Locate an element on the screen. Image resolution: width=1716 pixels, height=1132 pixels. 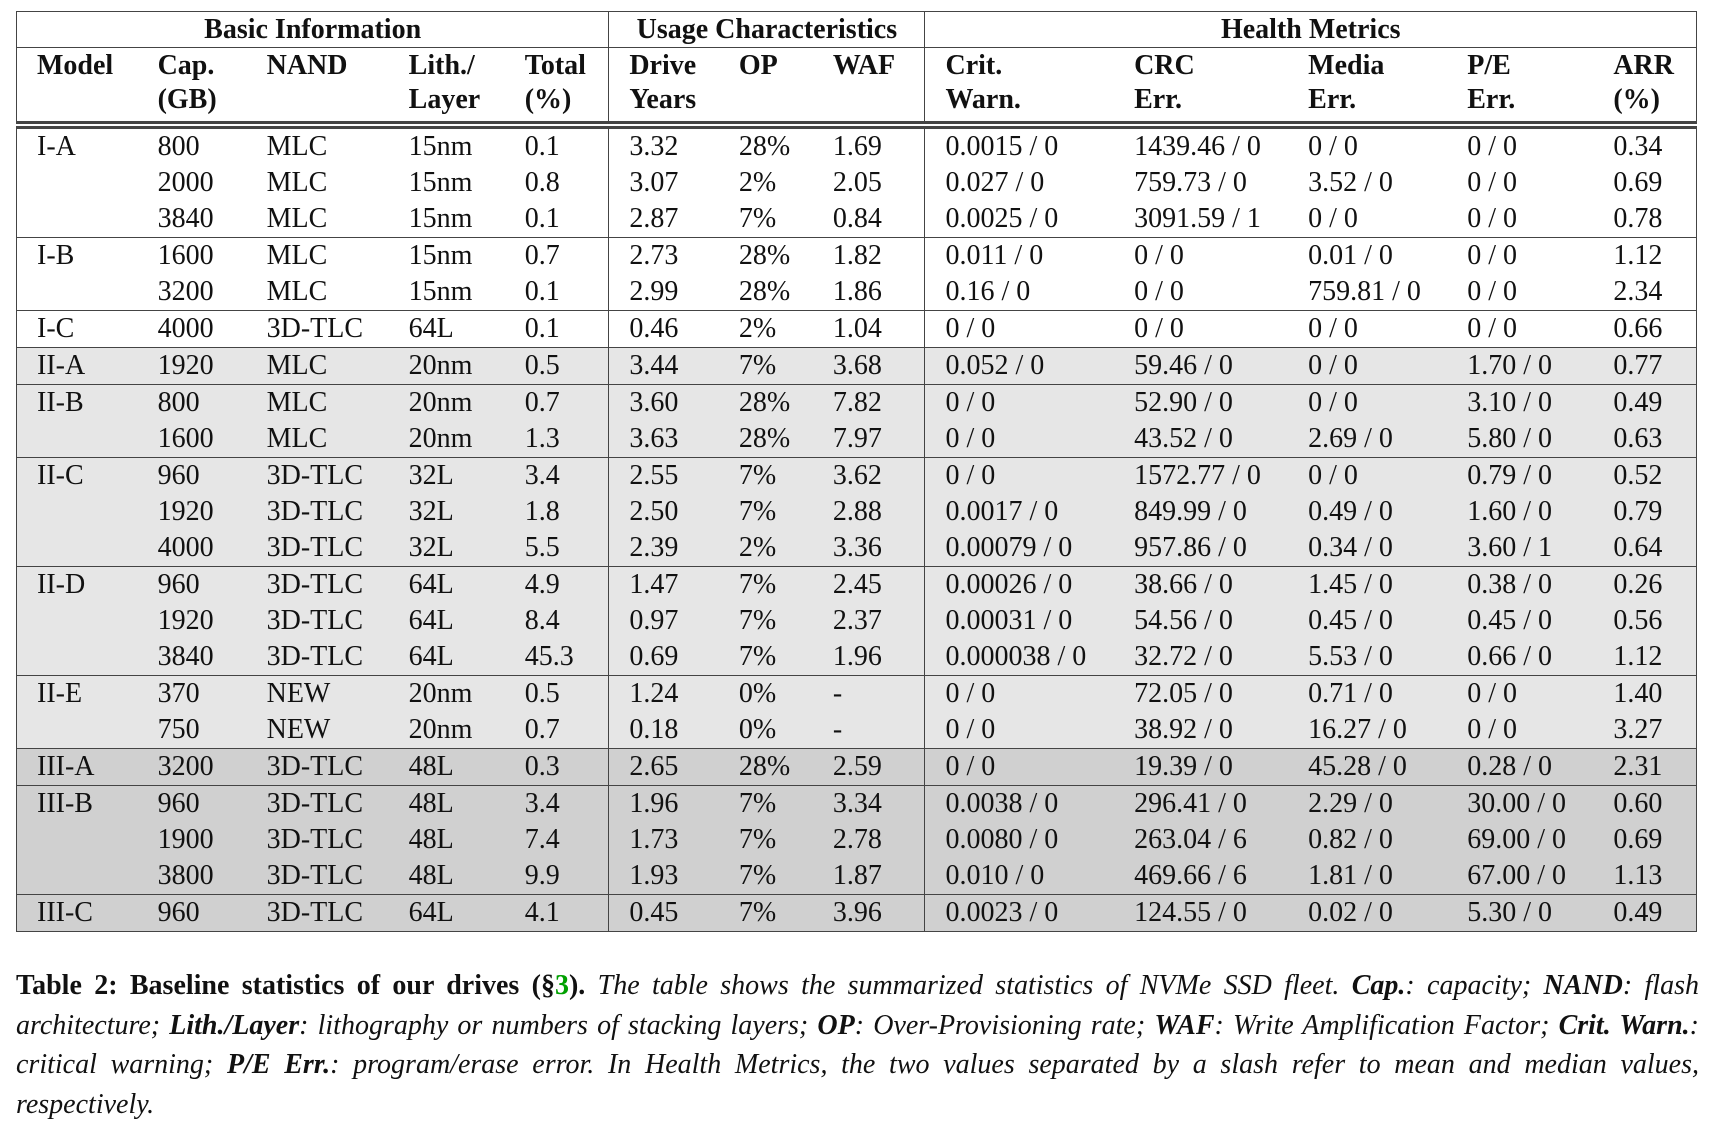
cell: 2.65 is located at coordinates (654, 766).